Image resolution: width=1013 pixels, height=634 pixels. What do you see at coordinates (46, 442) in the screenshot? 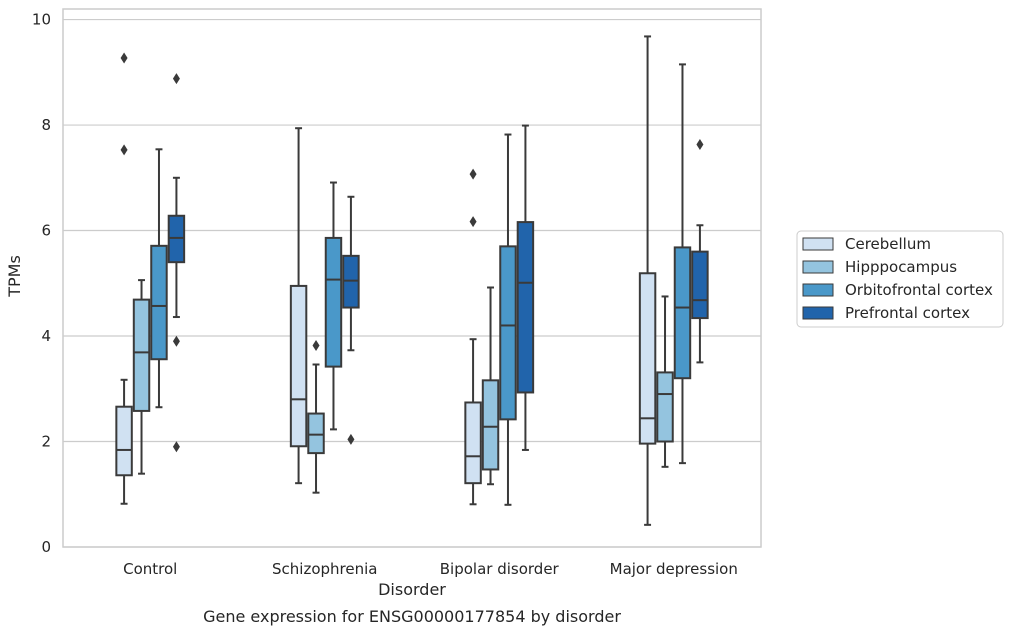
I see `y-tick-label: 2` at bounding box center [46, 442].